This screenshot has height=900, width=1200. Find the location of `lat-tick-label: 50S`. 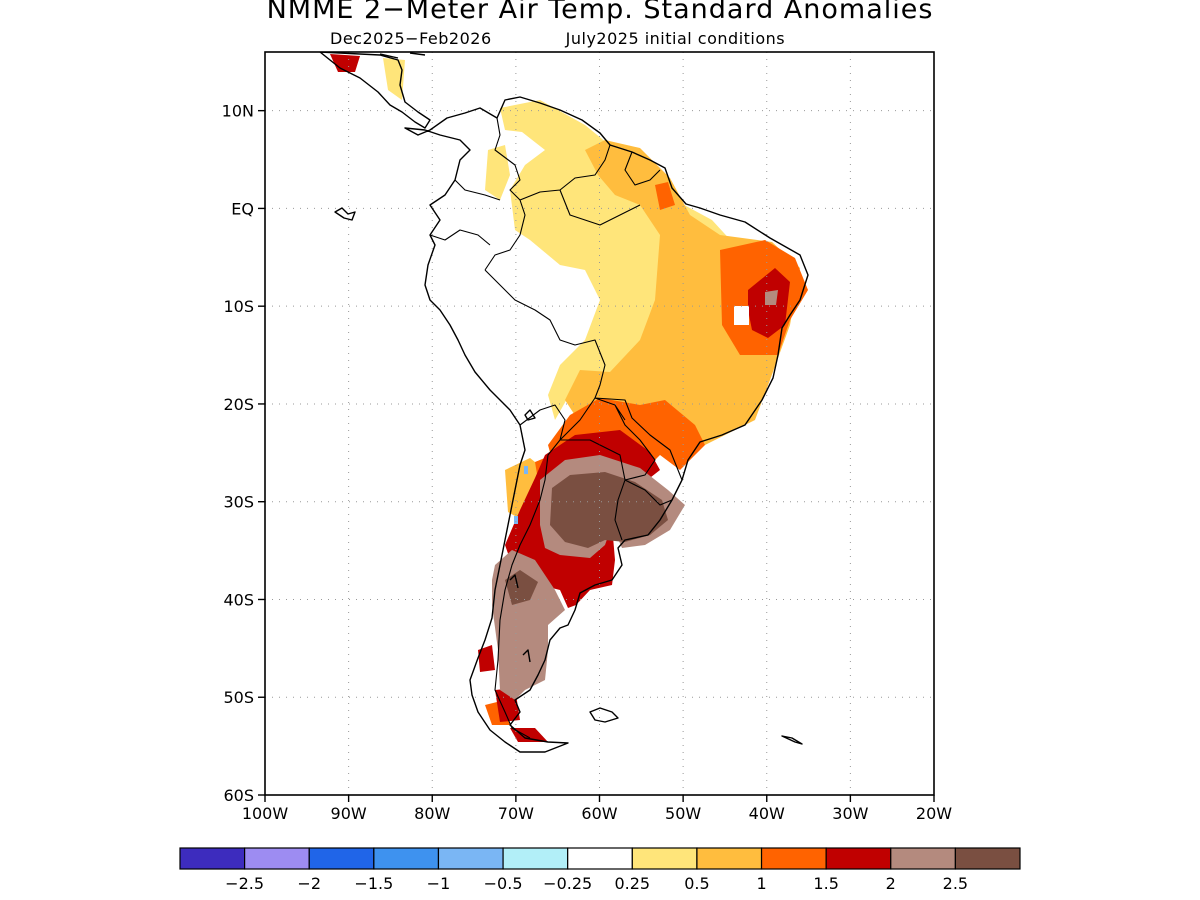

lat-tick-label: 50S is located at coordinates (238, 697).